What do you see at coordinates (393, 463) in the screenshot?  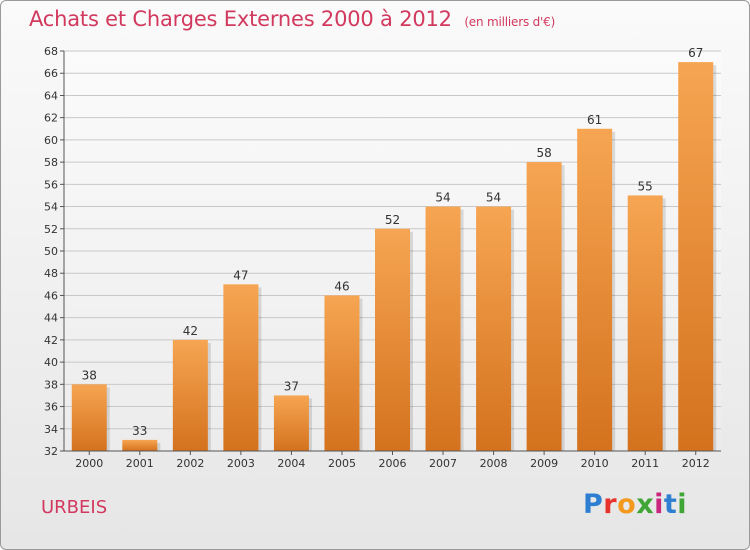 I see `x-tick-label: 2006` at bounding box center [393, 463].